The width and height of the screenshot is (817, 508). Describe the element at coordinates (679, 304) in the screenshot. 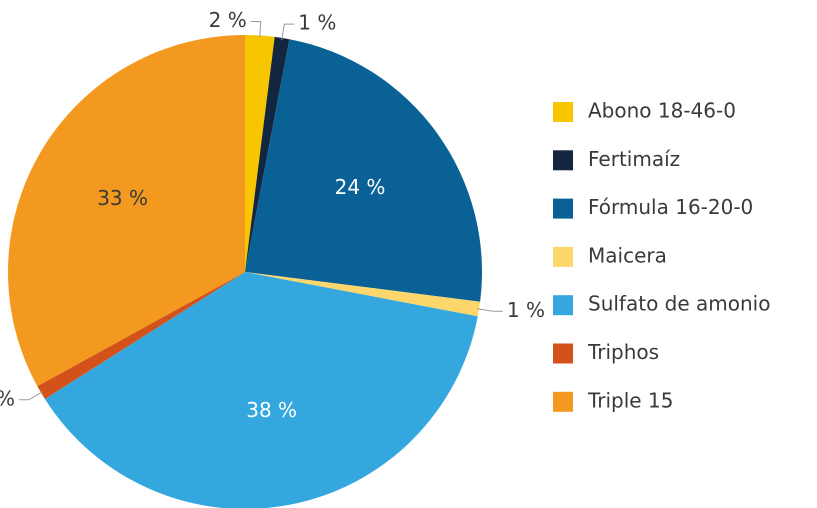

I see `legend-label: Sulfato de amonio` at that location.